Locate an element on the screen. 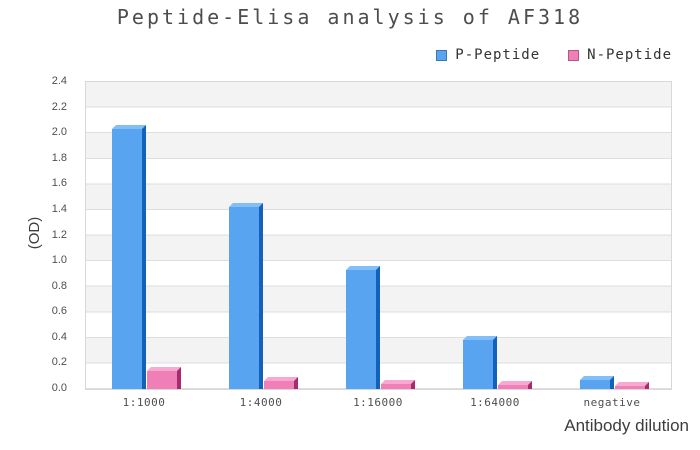 The width and height of the screenshot is (700, 450). y-tick-label: 1.0 is located at coordinates (59, 260).